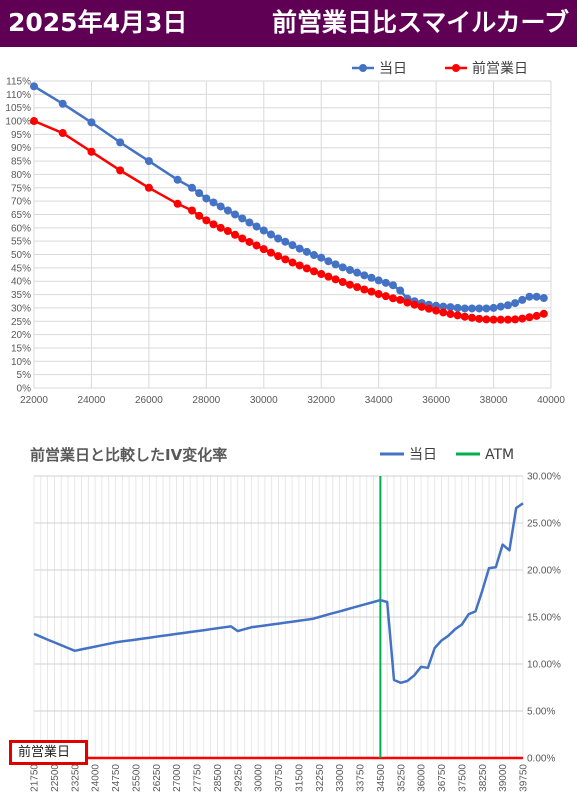  What do you see at coordinates (422, 778) in the screenshot?
I see `chart2-x-tick-label: 36000` at bounding box center [422, 778].